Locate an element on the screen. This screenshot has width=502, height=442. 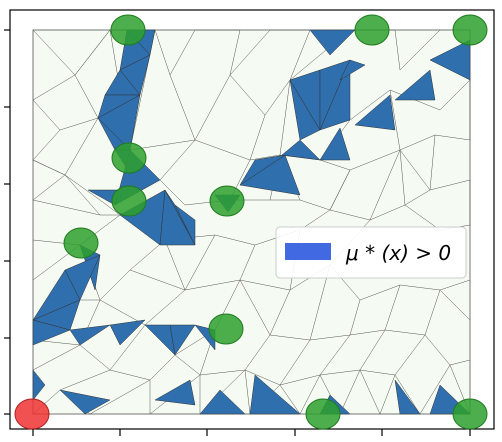
legend-box is located at coordinates (371, 252).